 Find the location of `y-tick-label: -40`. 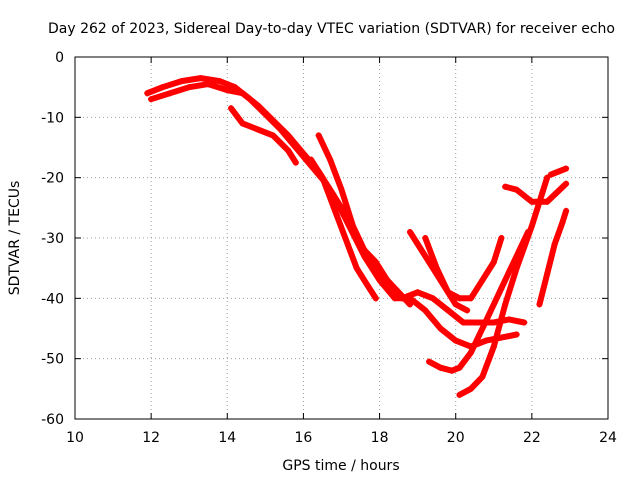

y-tick-label: -40 is located at coordinates (52, 299).